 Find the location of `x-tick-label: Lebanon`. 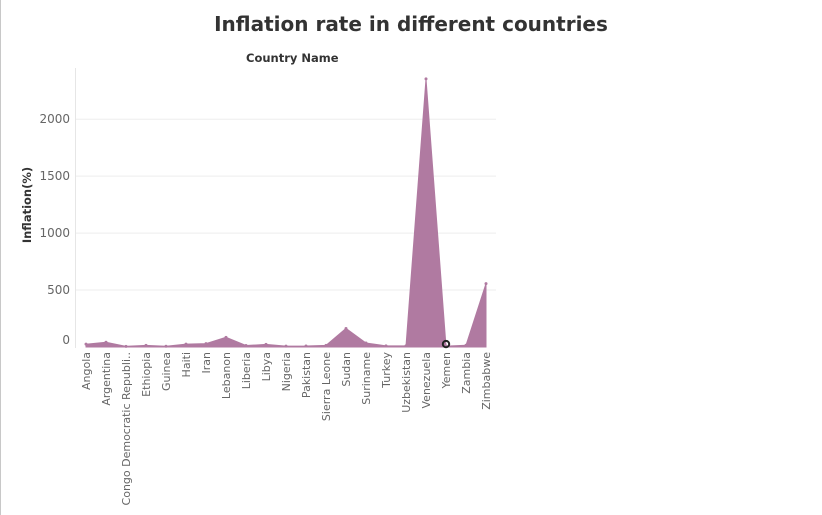

x-tick-label: Lebanon is located at coordinates (226, 375).